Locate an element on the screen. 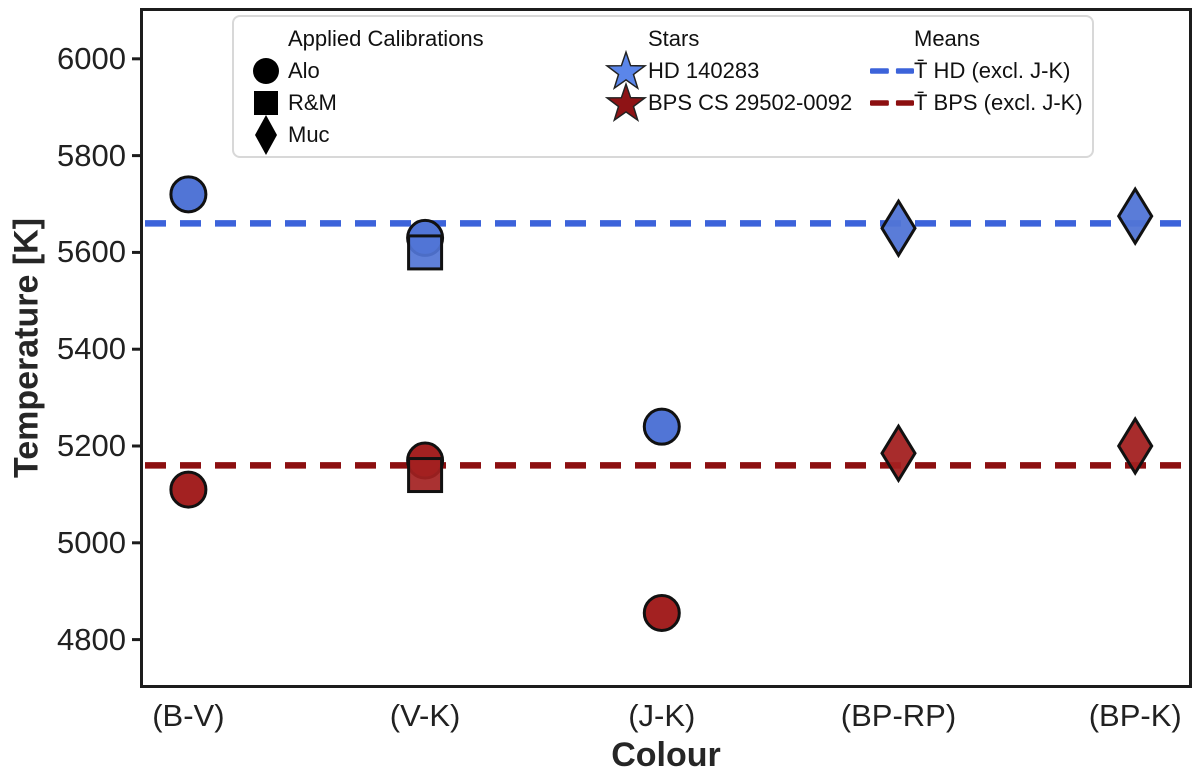 The image size is (1200, 781). legend-item-mean-hd: T̄ HD (excl. J-K) is located at coordinates (979, 71).